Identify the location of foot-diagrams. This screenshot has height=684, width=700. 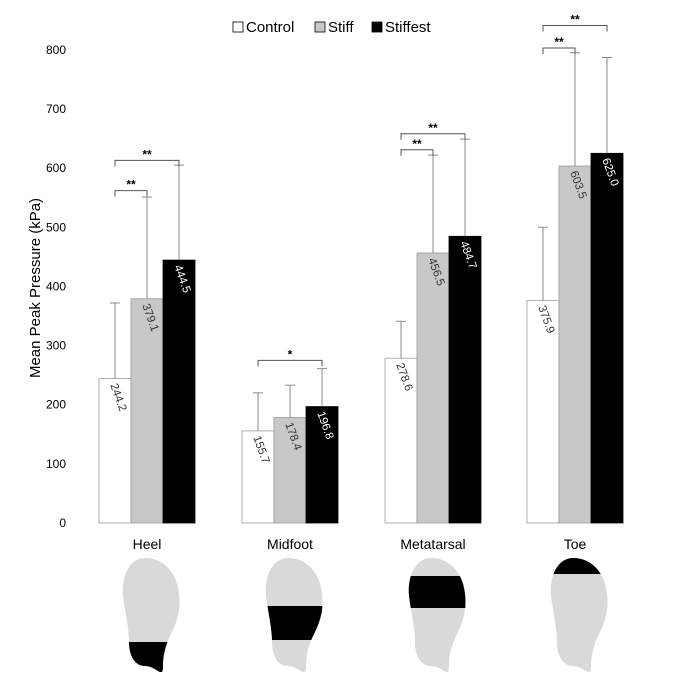
(365, 615).